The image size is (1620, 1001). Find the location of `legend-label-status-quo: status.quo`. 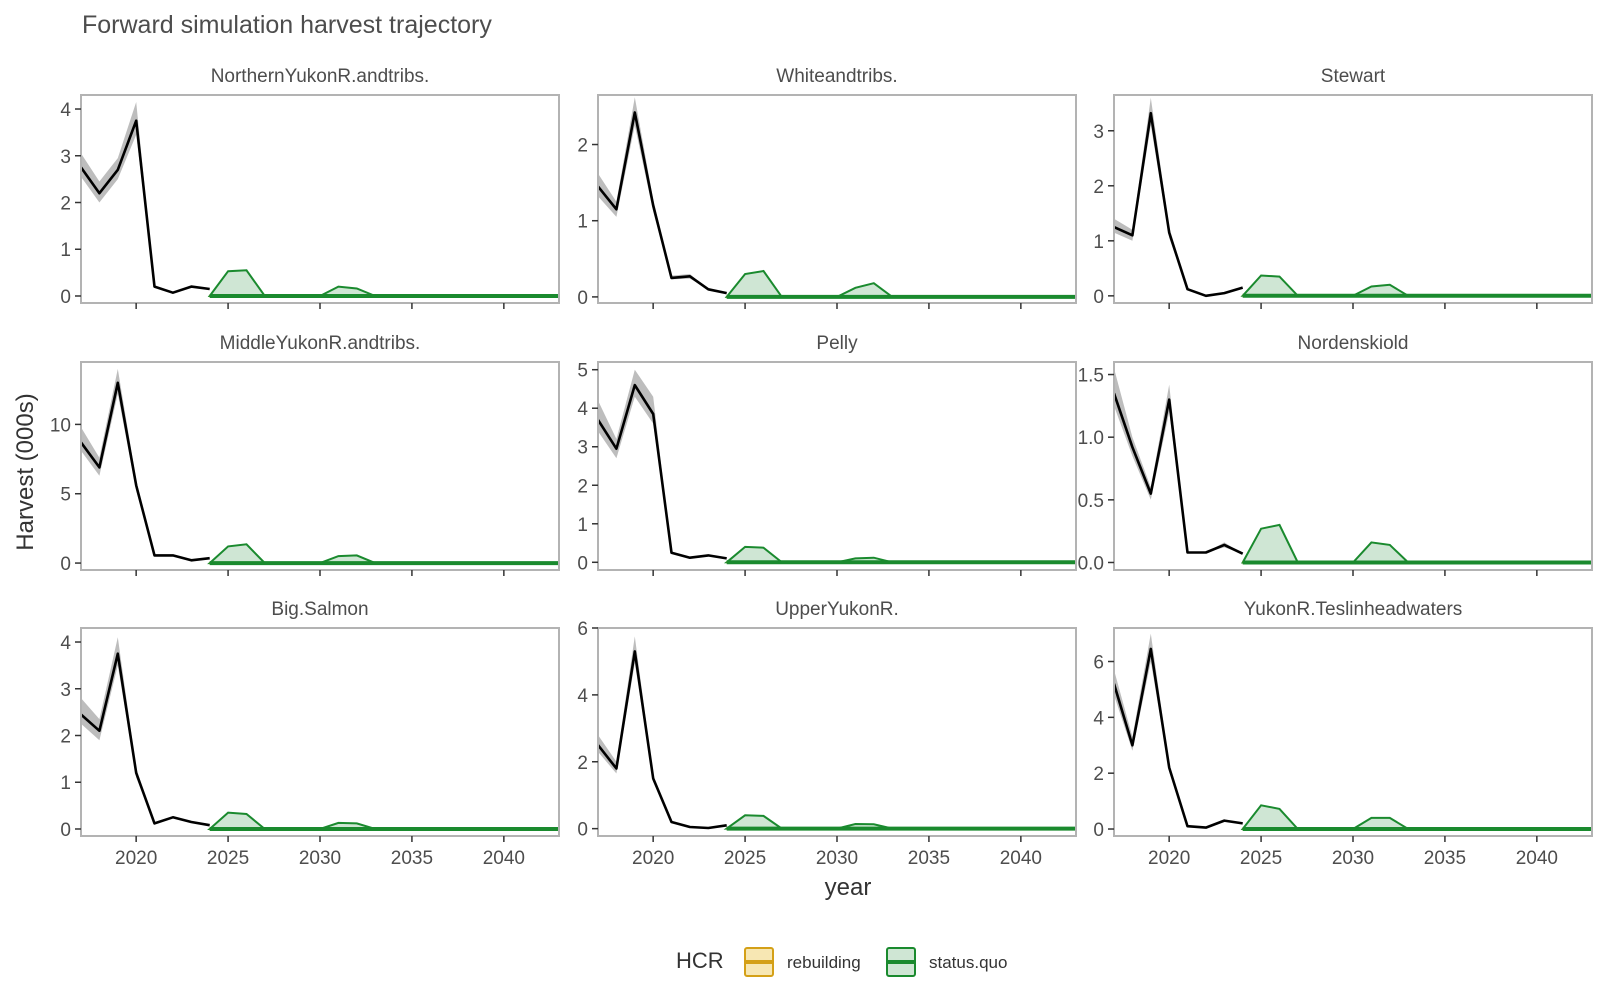

legend-label-status-quo: status.quo is located at coordinates (968, 962).